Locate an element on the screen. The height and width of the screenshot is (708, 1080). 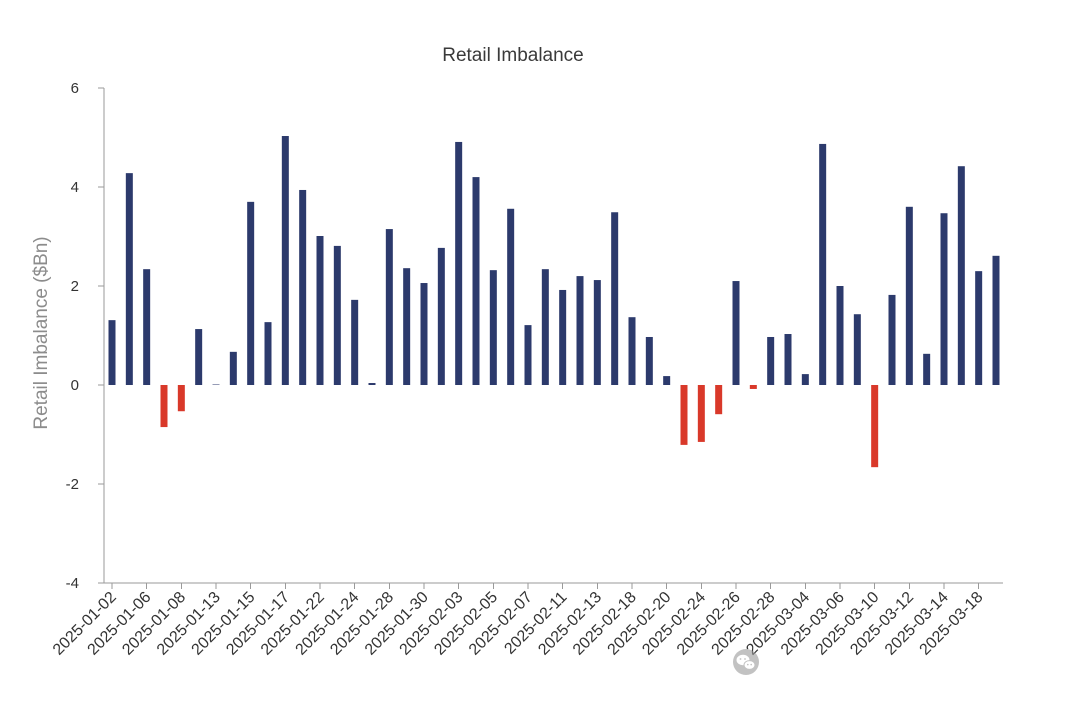
y-axis-label: Retail Imbalance ($Bn) is located at coordinates (41, 332).